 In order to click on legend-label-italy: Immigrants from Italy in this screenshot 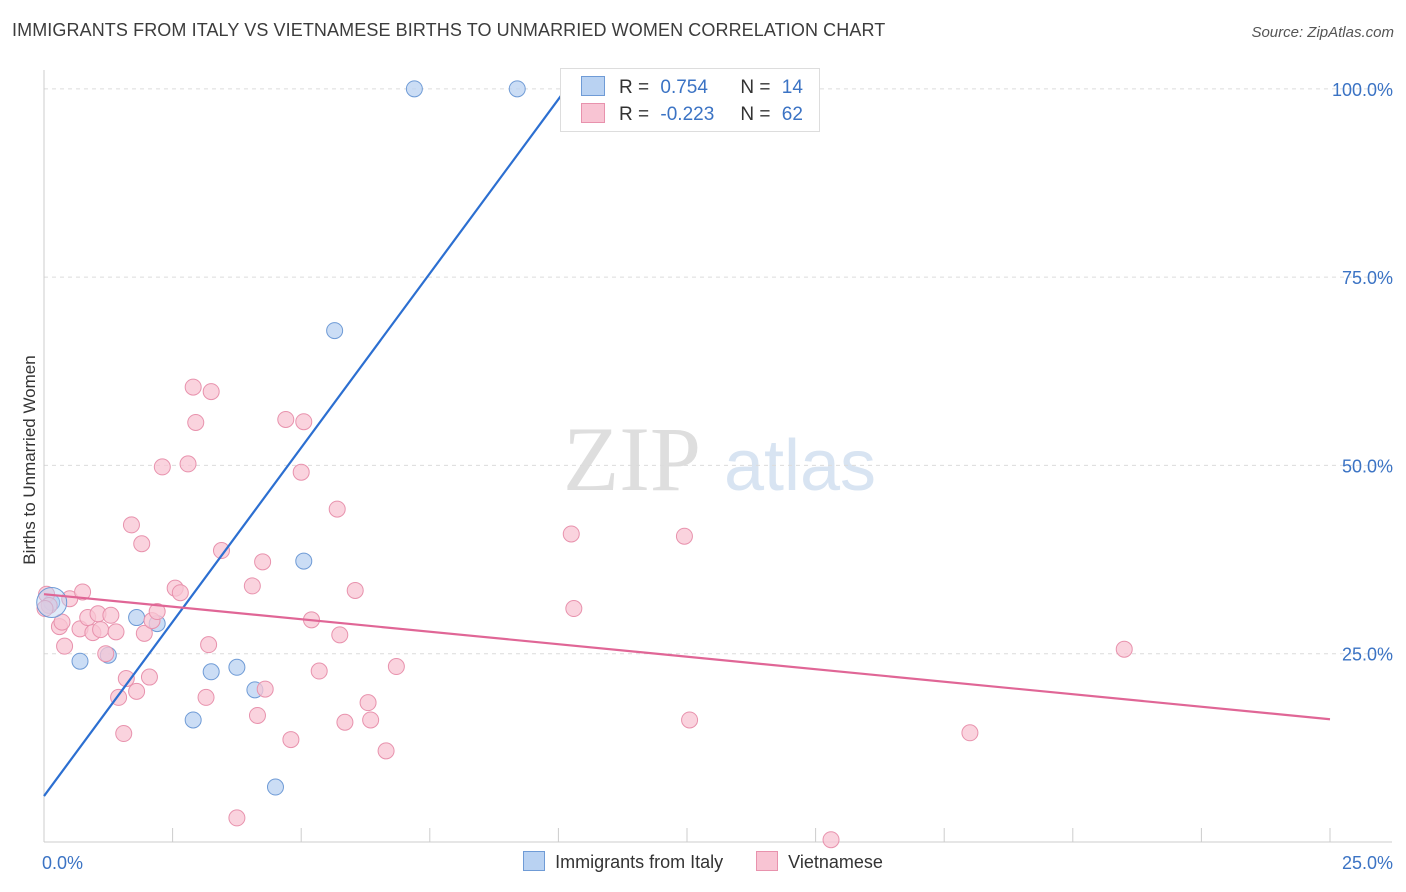, I will do `click(639, 862)`.